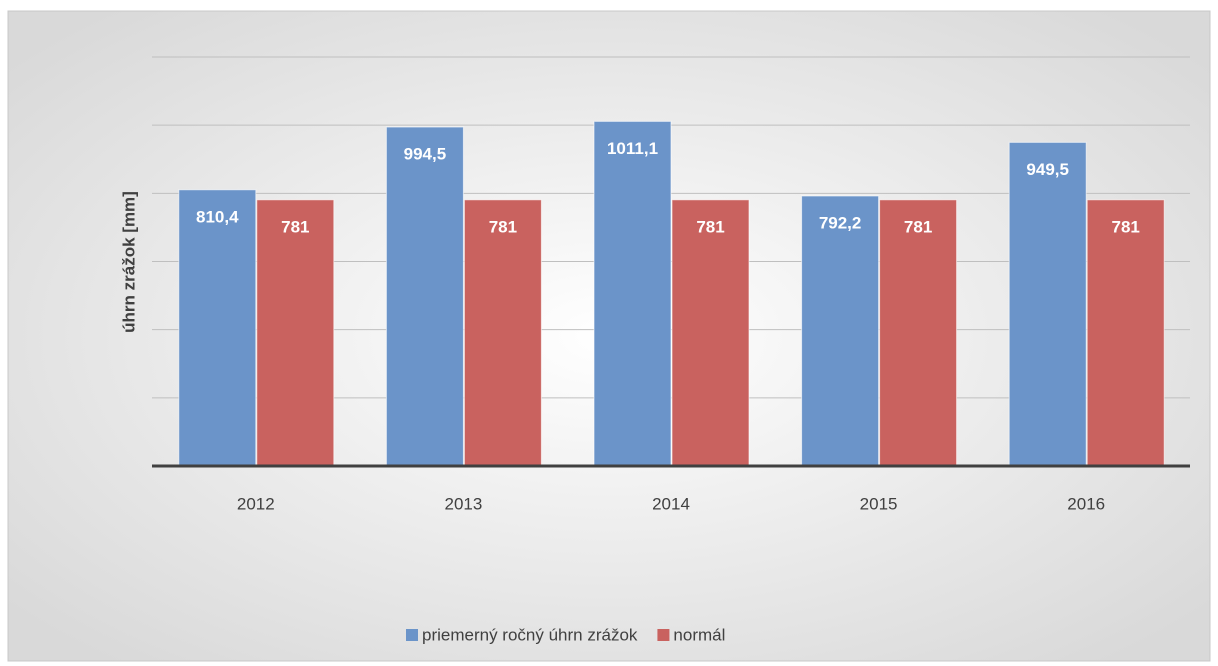 The height and width of the screenshot is (666, 1218). Describe the element at coordinates (840, 222) in the screenshot. I see `data-label: 792,2` at that location.